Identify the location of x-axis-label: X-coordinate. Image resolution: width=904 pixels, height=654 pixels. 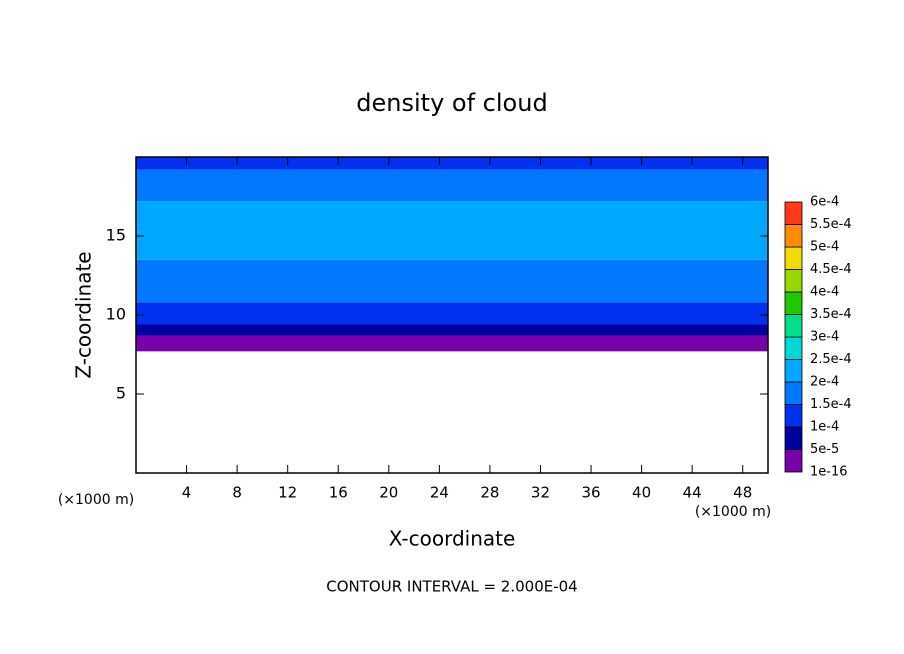
(452, 539).